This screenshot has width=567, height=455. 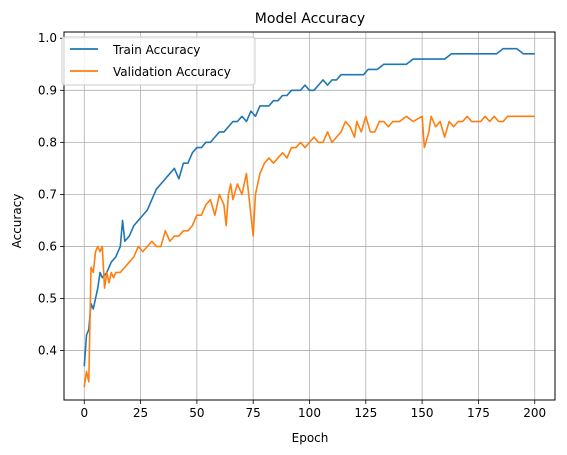 What do you see at coordinates (140, 413) in the screenshot?
I see `x-tick-label: 25` at bounding box center [140, 413].